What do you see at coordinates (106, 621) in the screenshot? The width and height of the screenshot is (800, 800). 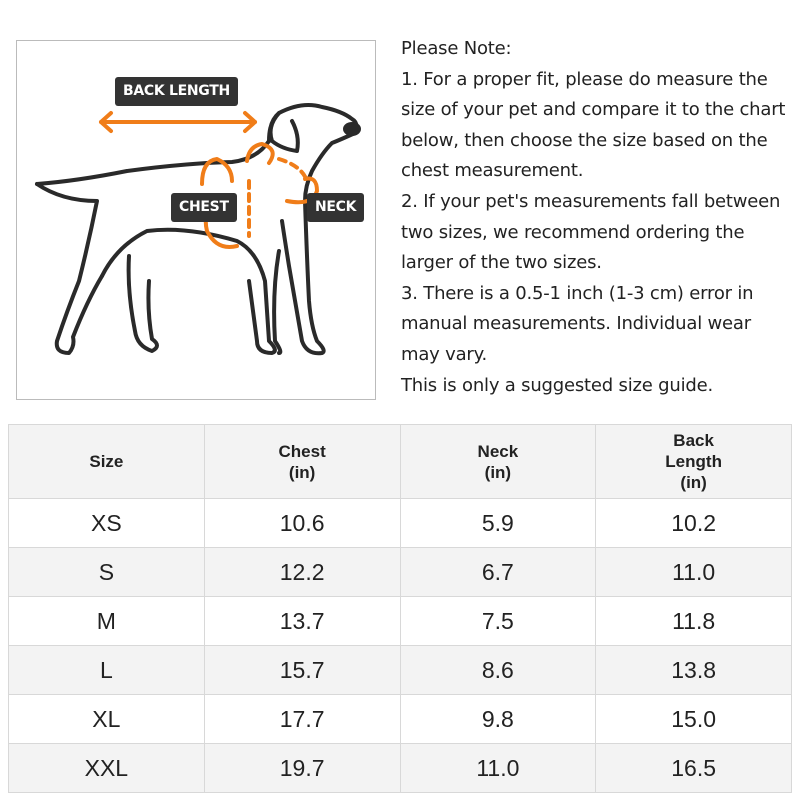 I see `cell-size: M` at bounding box center [106, 621].